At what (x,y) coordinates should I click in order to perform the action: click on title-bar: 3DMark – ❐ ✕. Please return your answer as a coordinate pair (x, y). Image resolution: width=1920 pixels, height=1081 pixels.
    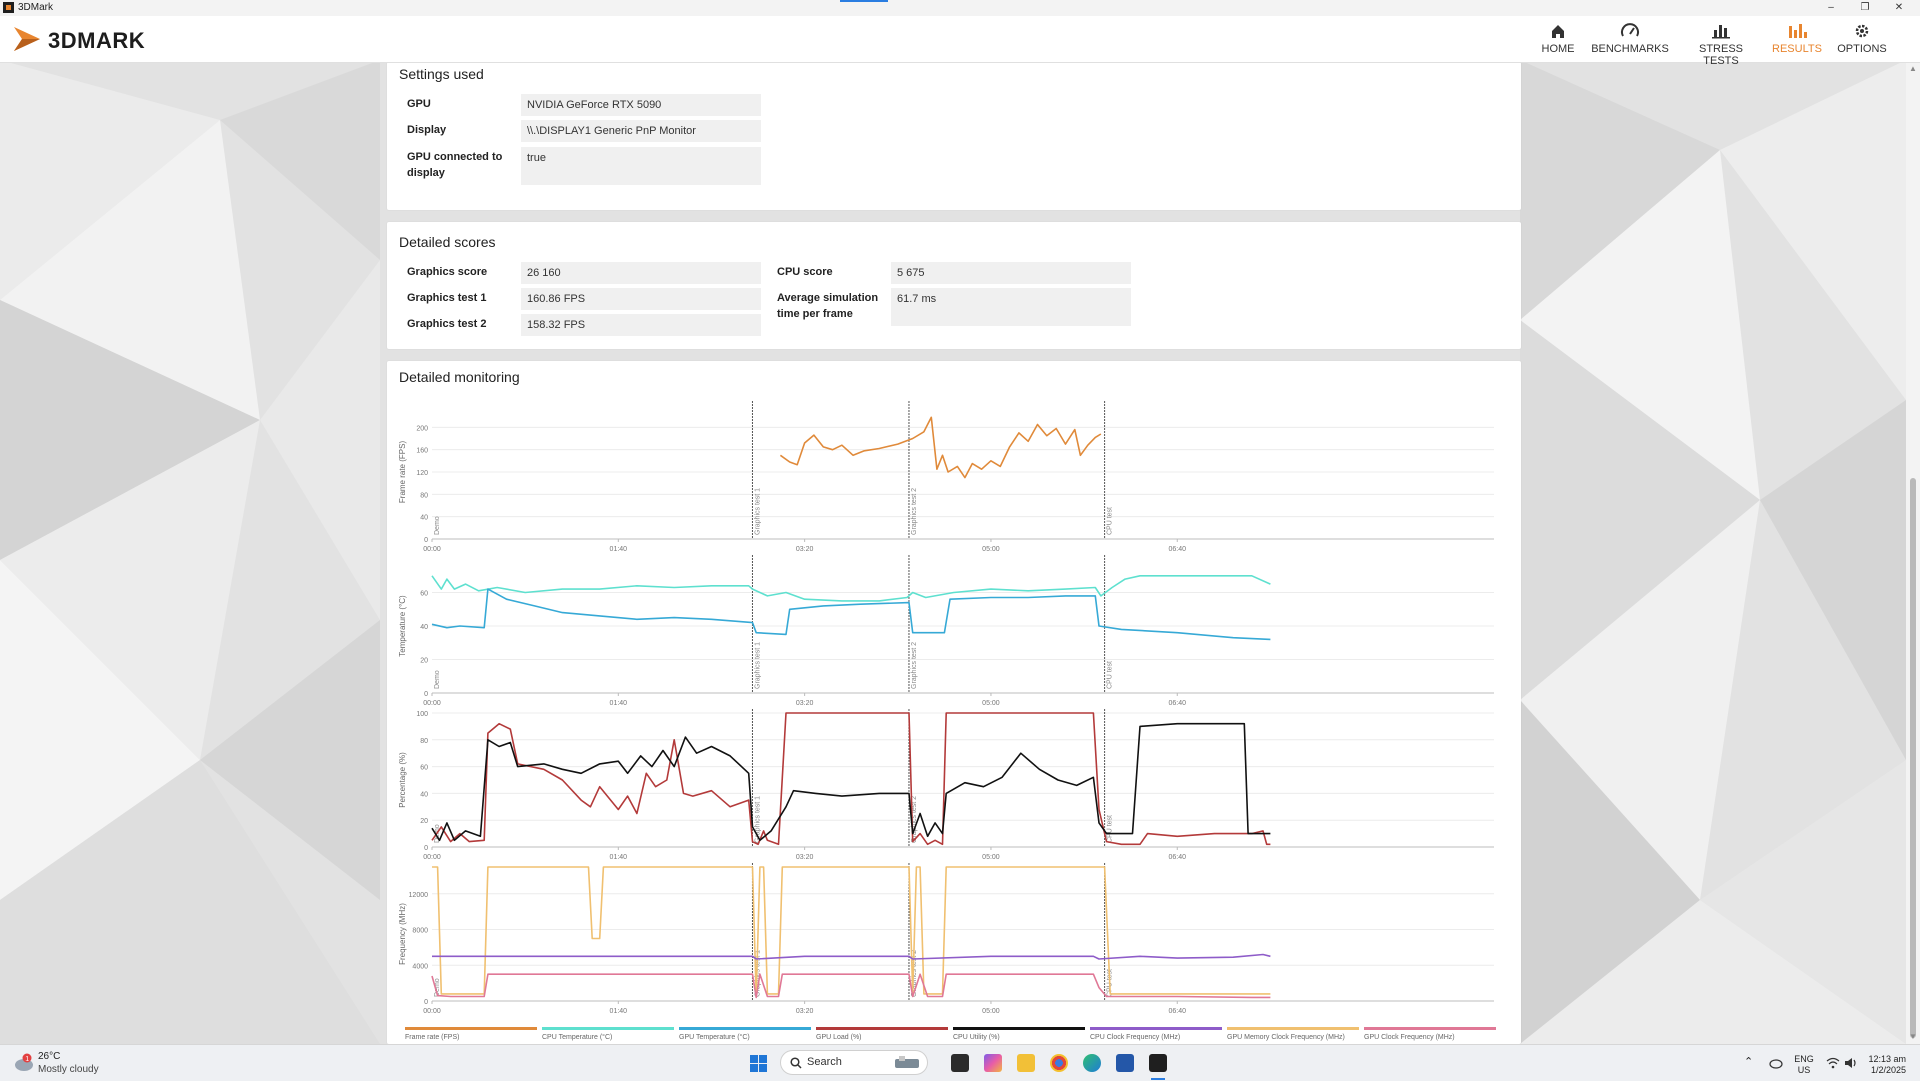
    Looking at the image, I should click on (960, 8).